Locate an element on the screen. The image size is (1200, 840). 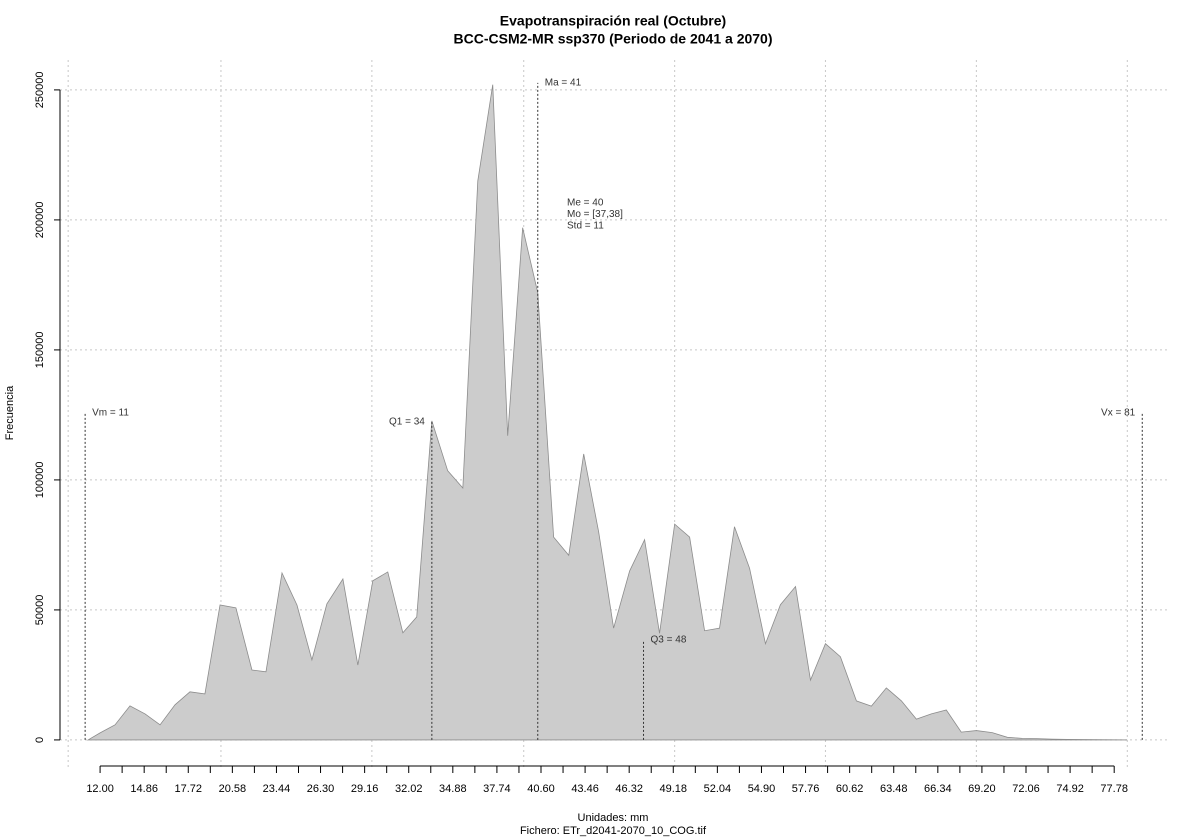
x-tick-label: 46.32 is located at coordinates (629, 789).